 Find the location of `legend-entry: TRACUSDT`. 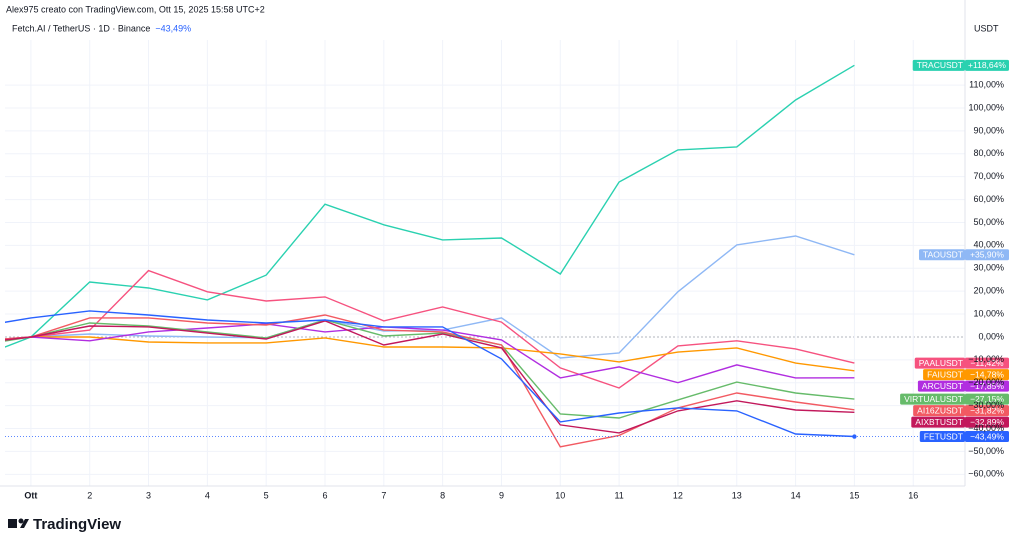

legend-entry: TRACUSDT is located at coordinates (940, 65).